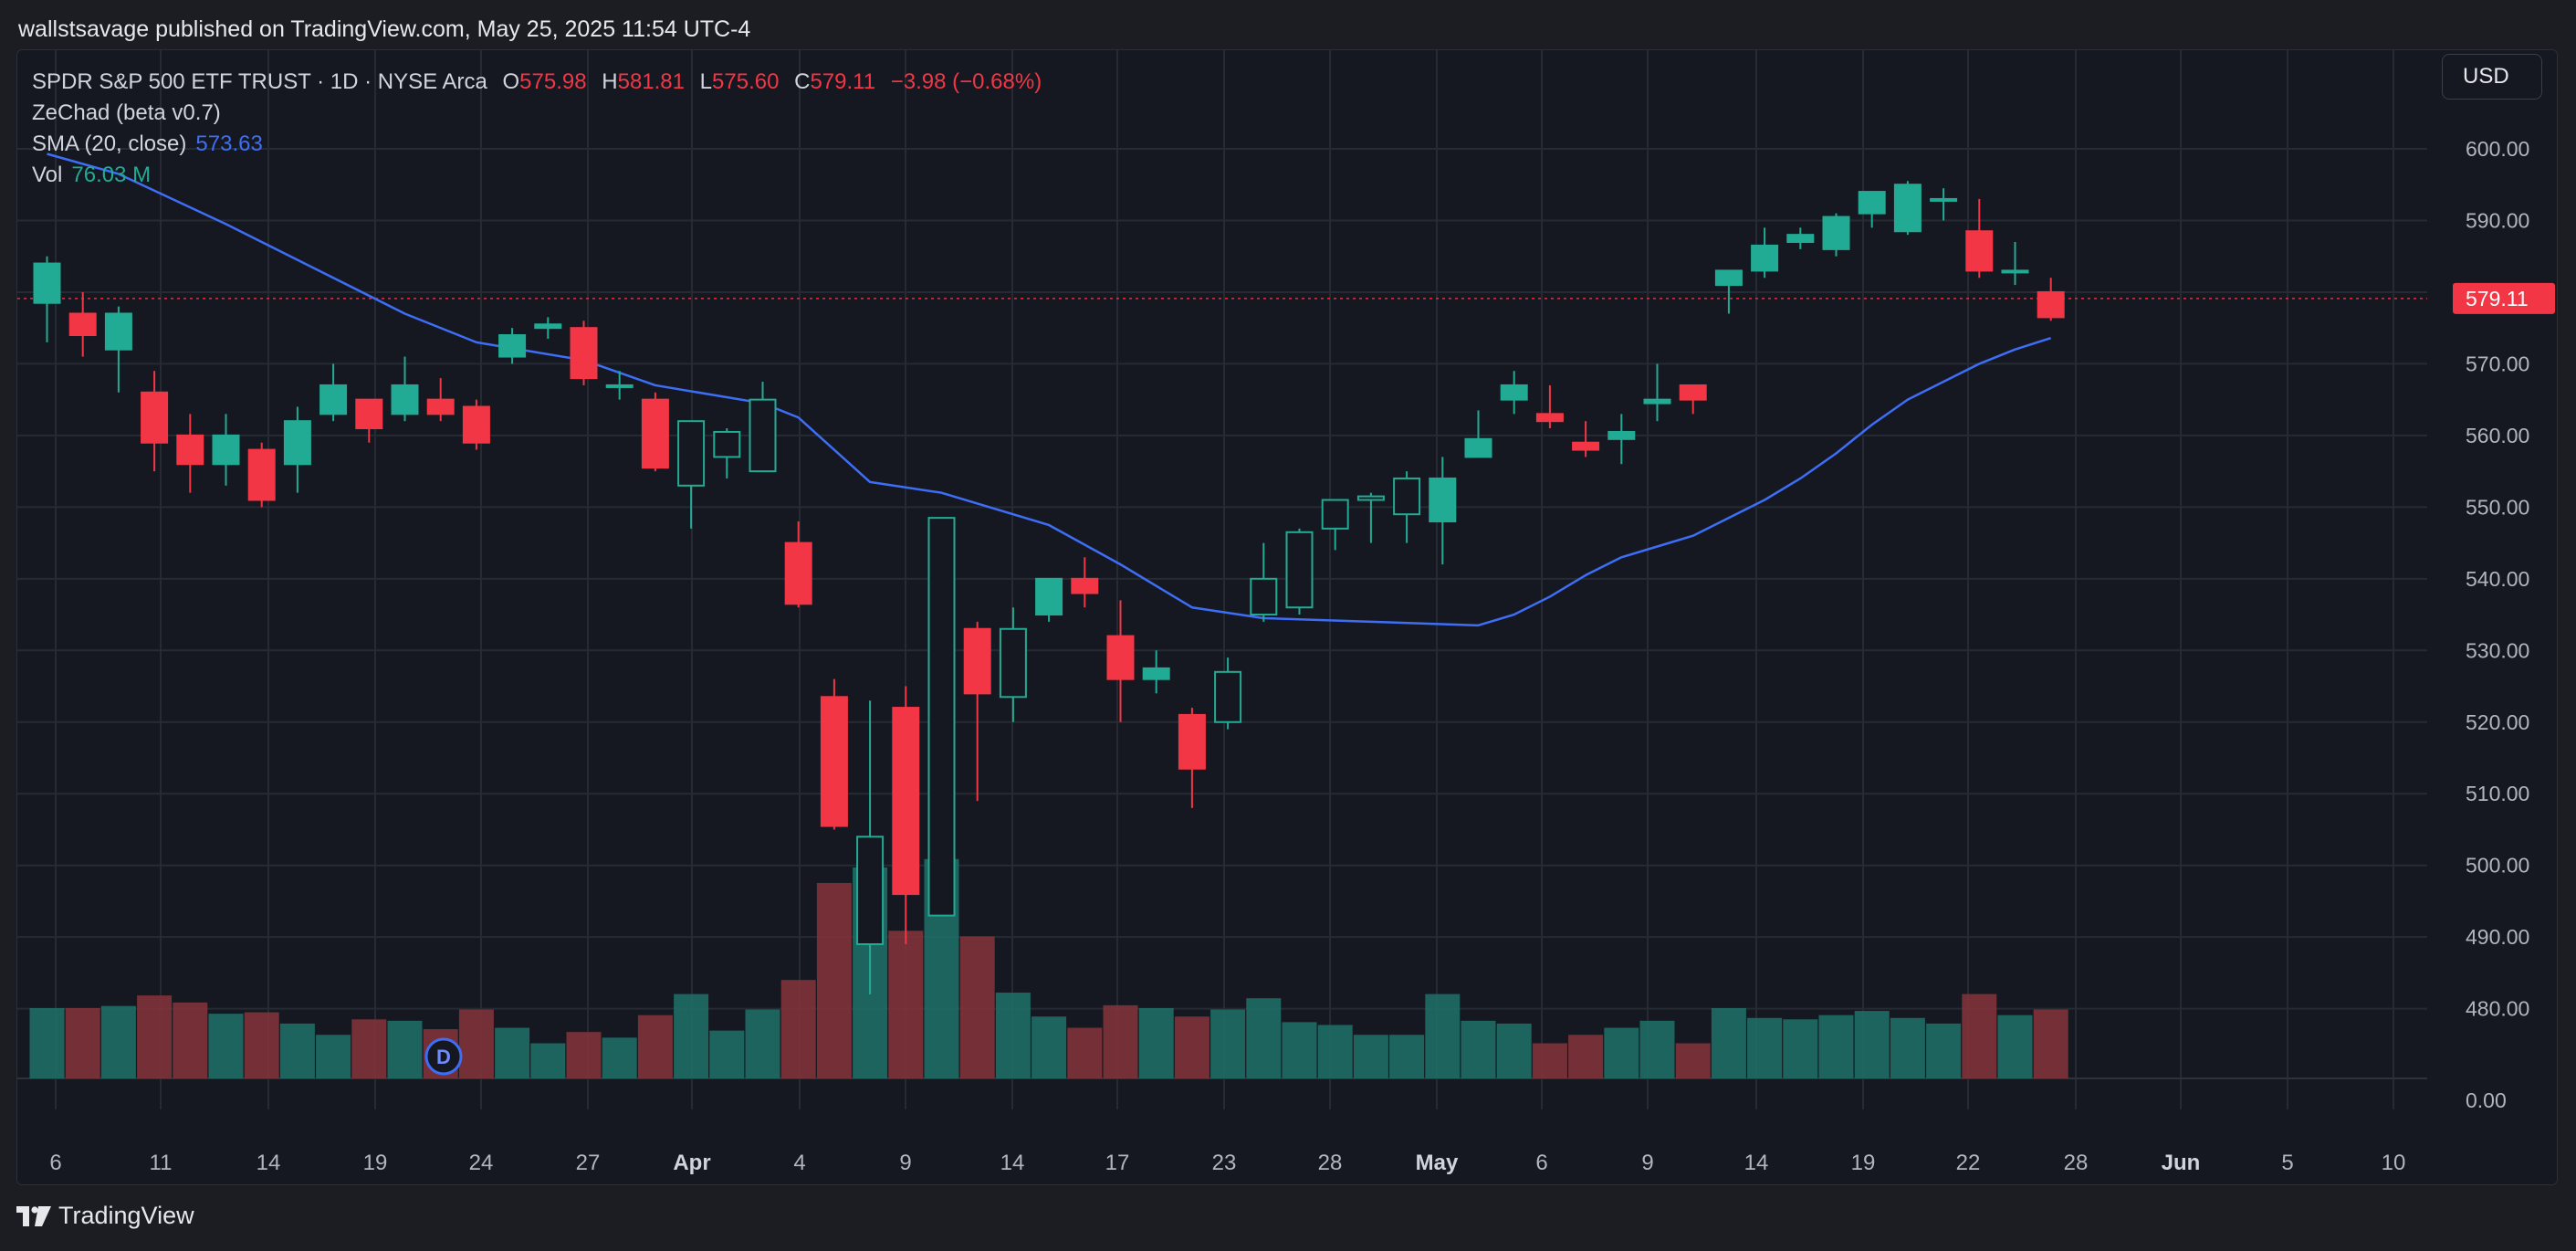  What do you see at coordinates (1330, 1163) in the screenshot?
I see `time-axis-label: 28` at bounding box center [1330, 1163].